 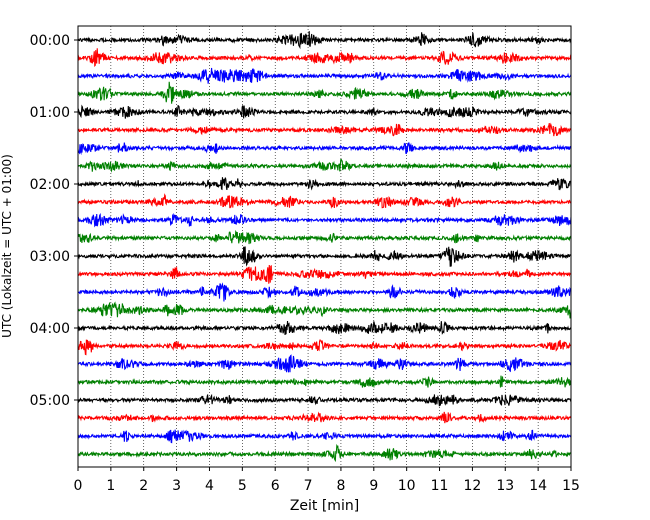 I want to click on y-tick-label-0000: 00:00, so click(x=50, y=41).